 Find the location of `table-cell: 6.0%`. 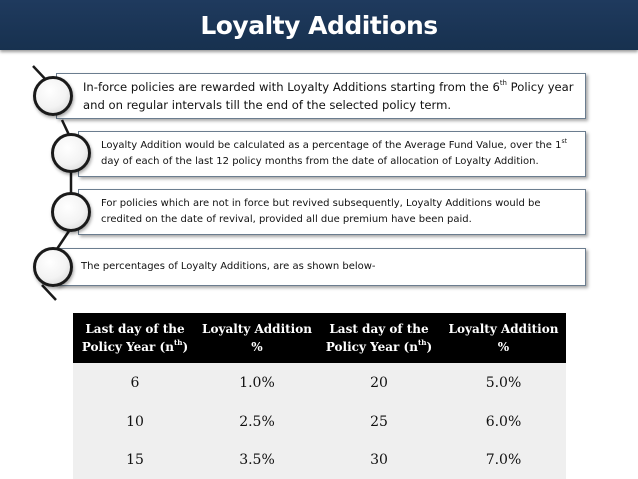

table-cell: 6.0% is located at coordinates (503, 422).